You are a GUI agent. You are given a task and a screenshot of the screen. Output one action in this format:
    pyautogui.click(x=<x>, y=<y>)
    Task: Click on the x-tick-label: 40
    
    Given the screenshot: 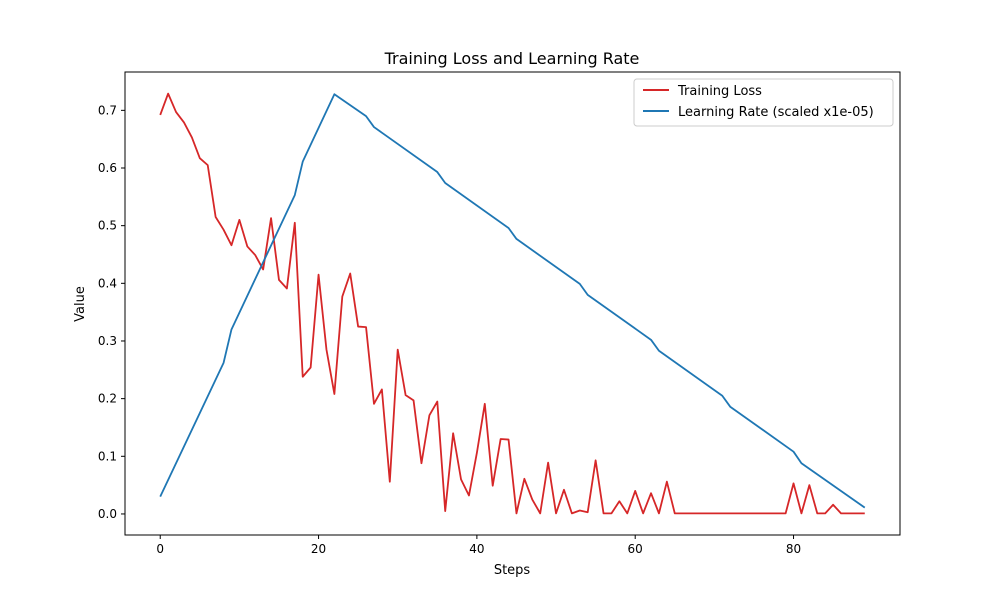 What is the action you would take?
    pyautogui.click(x=476, y=549)
    